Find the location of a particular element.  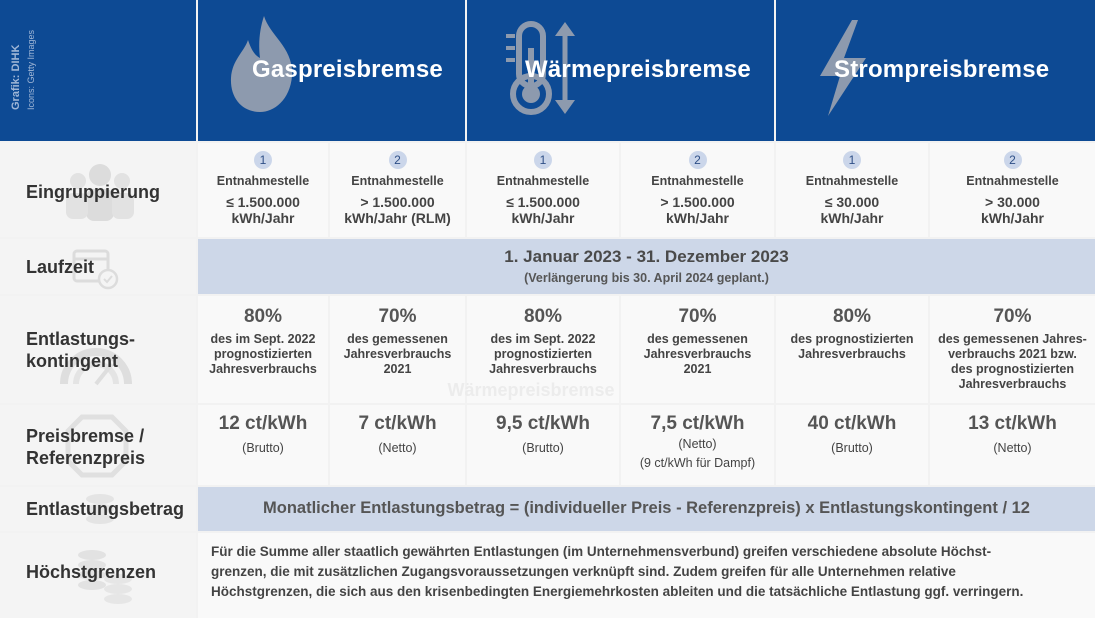

coin-stack-icon is located at coordinates (100, 509).